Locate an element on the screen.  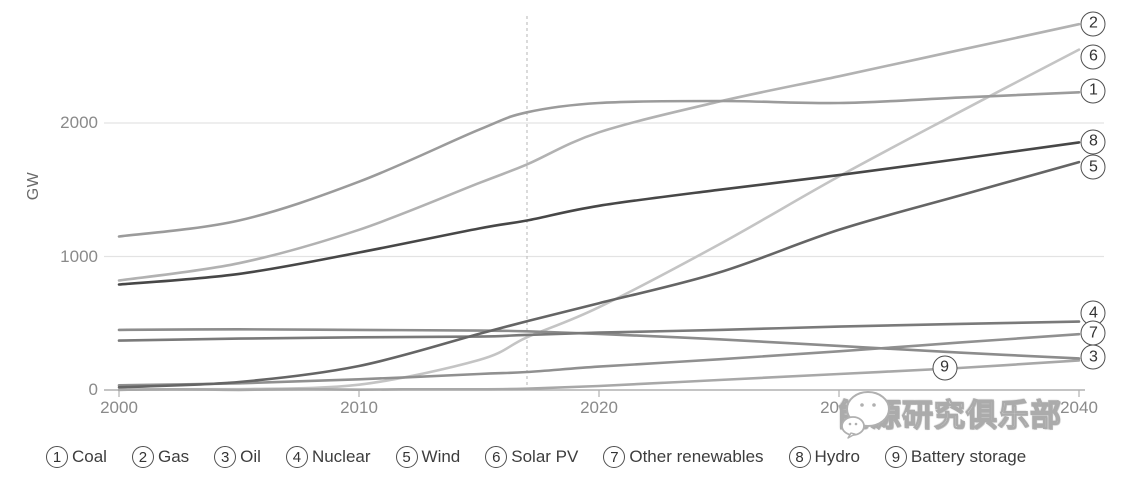
series-marker-gas: 2 is located at coordinates (1093, 24).